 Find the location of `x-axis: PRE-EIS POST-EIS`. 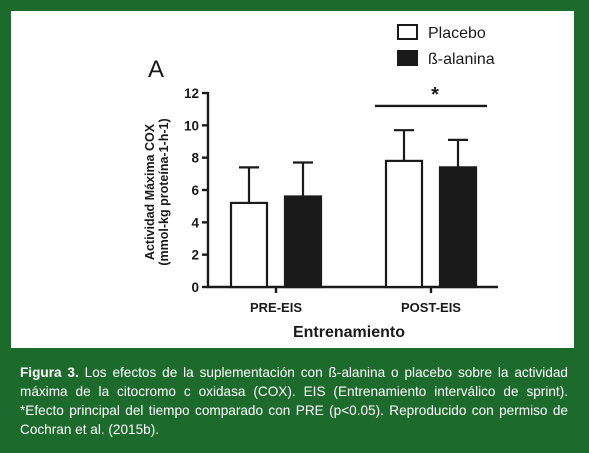

x-axis: PRE-EIS POST-EIS is located at coordinates (352, 300).